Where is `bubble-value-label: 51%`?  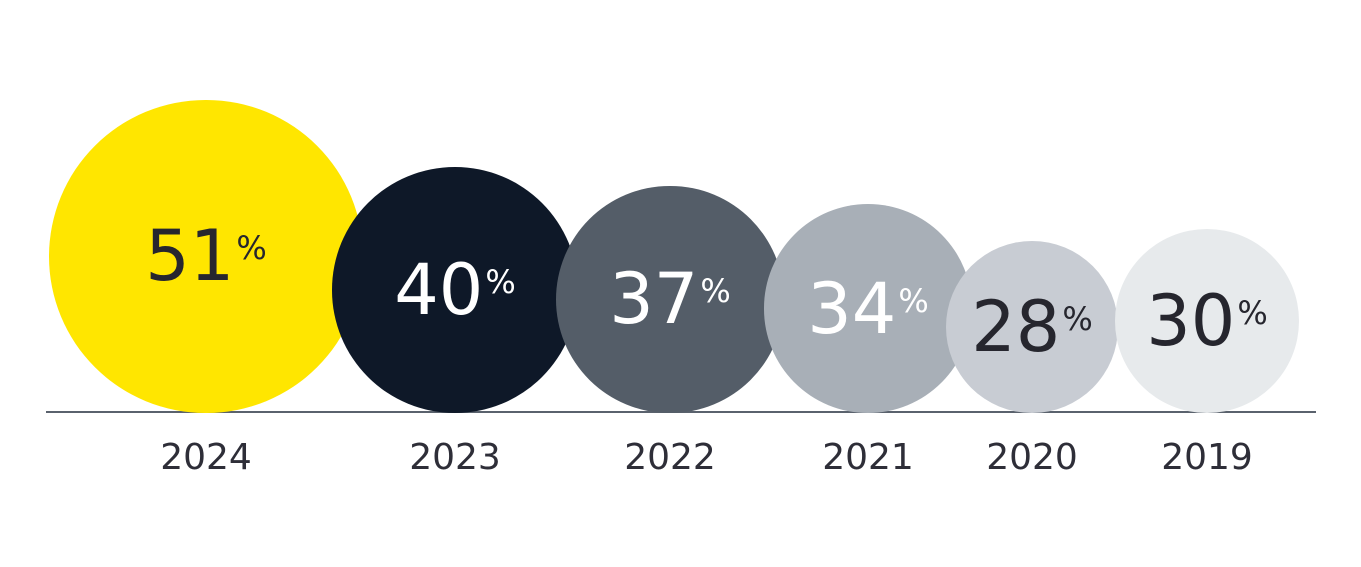 bubble-value-label: 51% is located at coordinates (205, 256).